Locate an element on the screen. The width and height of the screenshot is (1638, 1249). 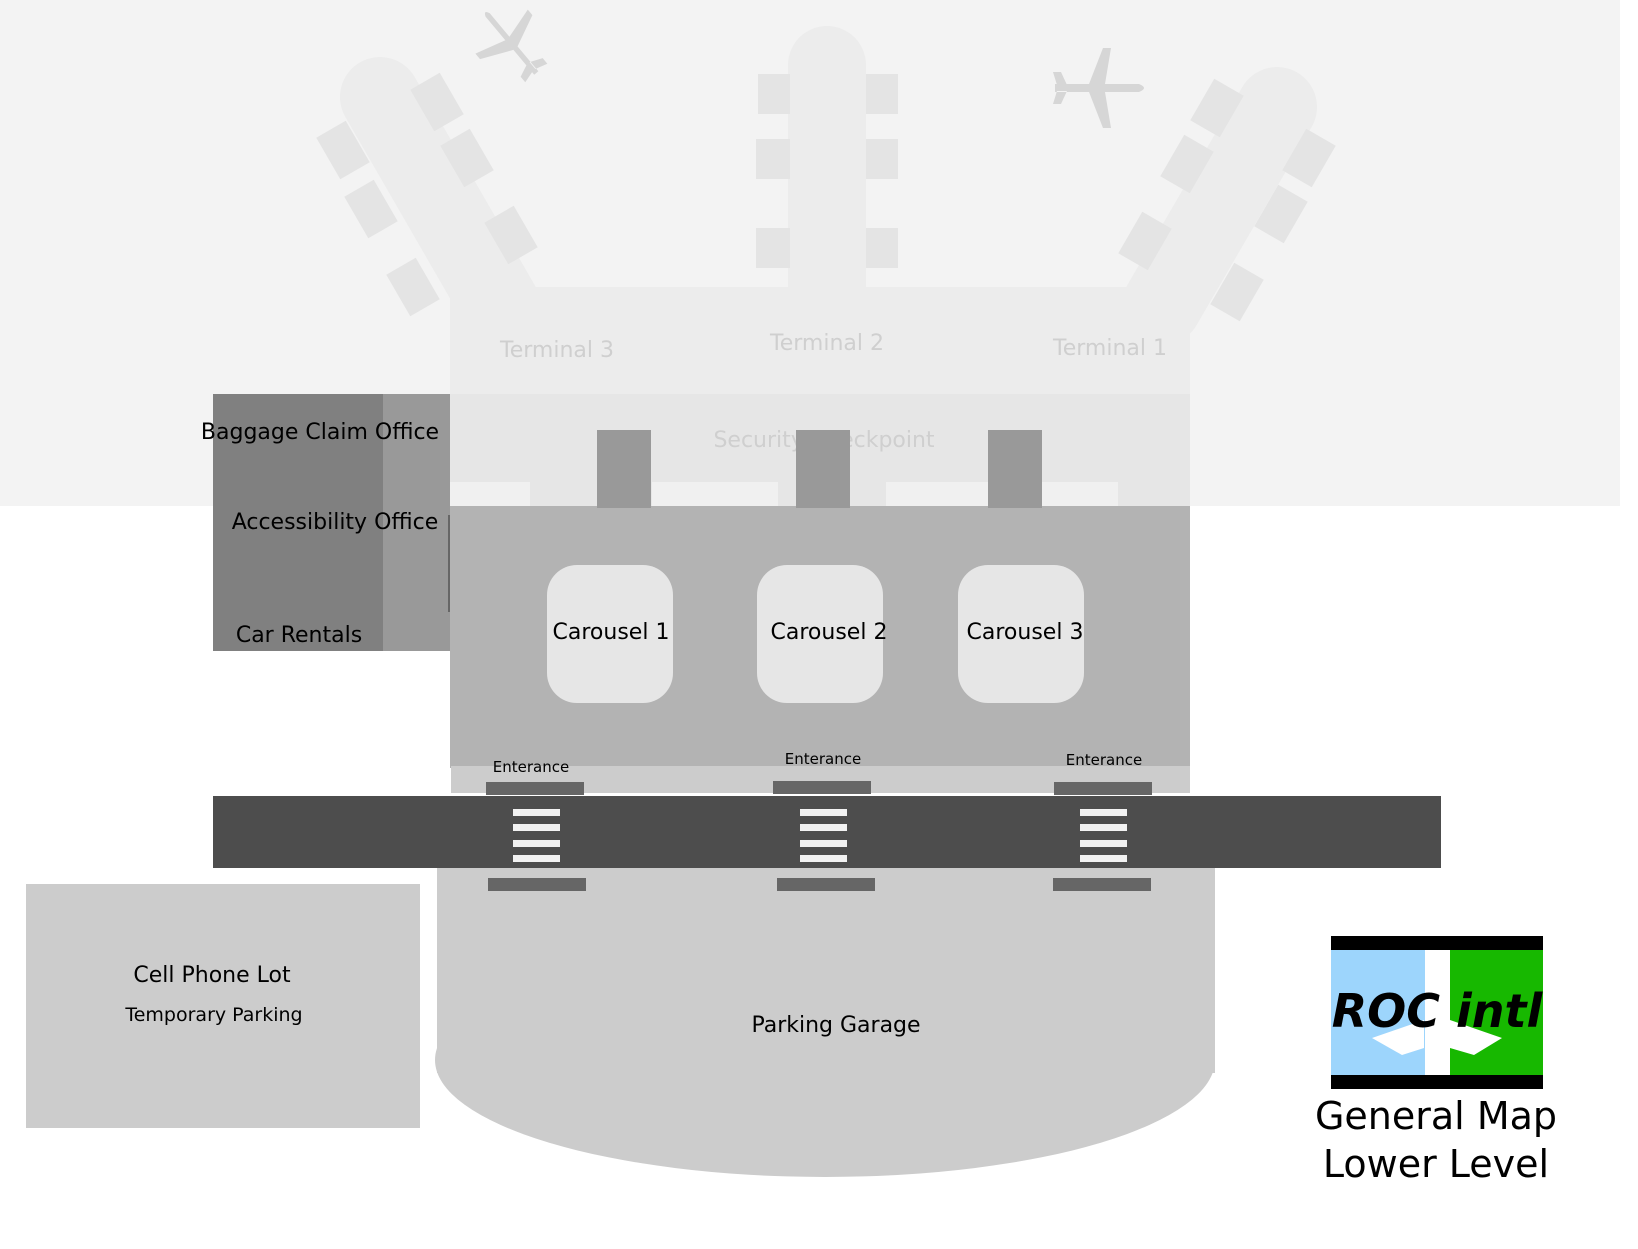
map-title-line2: Lower Level is located at coordinates (1436, 1164).